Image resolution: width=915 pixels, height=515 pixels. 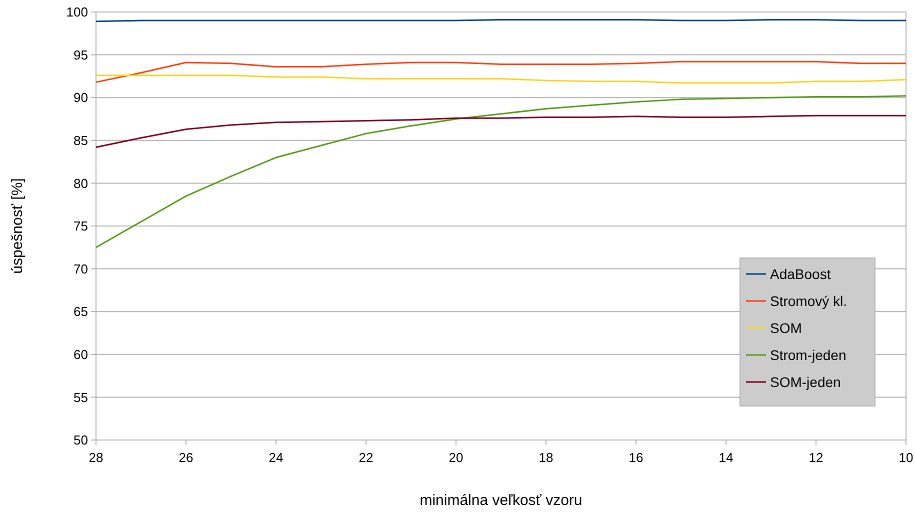 What do you see at coordinates (81, 54) in the screenshot?
I see `y-tick-label: 95` at bounding box center [81, 54].